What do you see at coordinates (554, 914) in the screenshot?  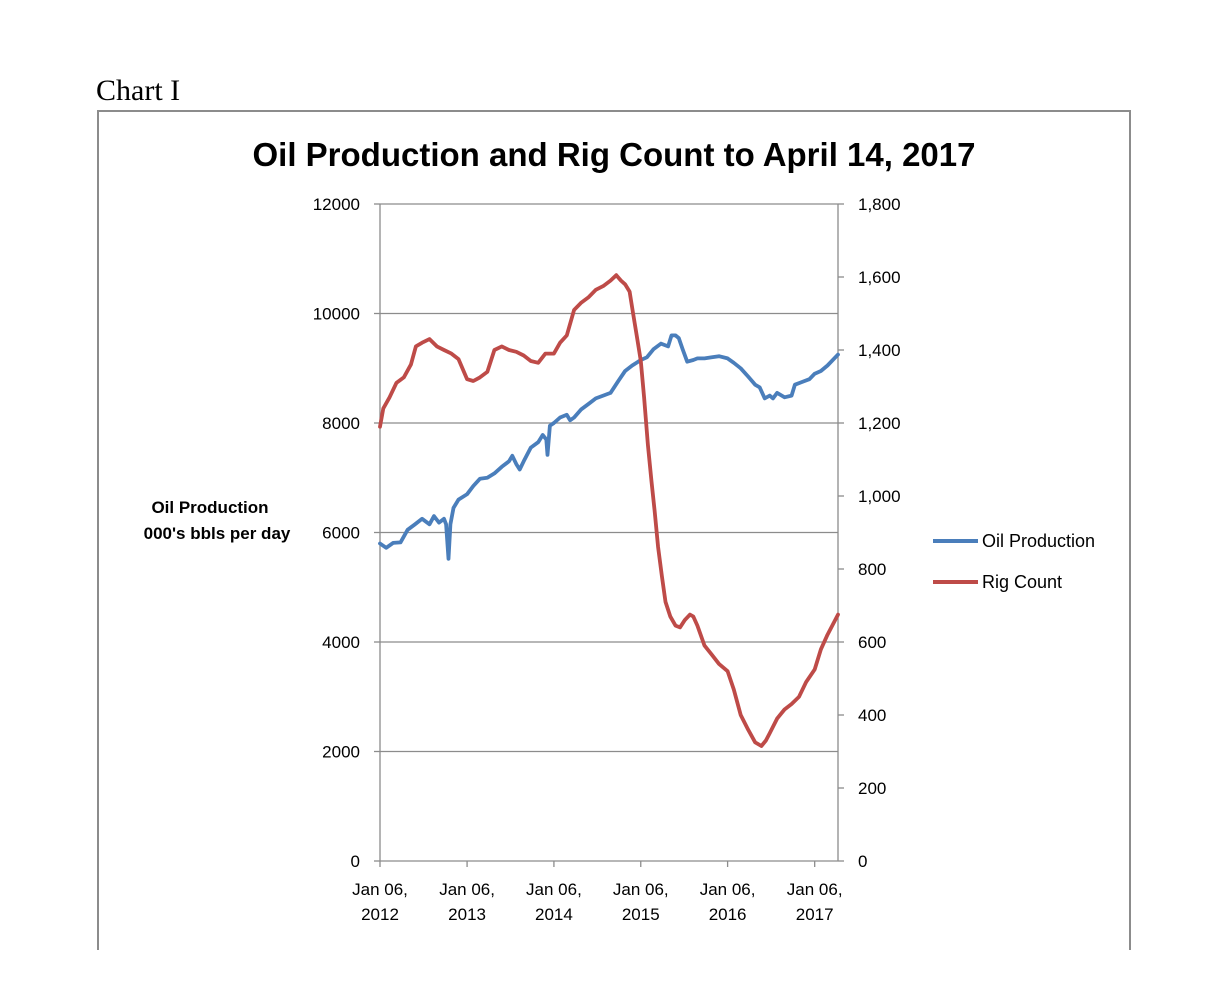 I see `x-tick-label: 2014` at bounding box center [554, 914].